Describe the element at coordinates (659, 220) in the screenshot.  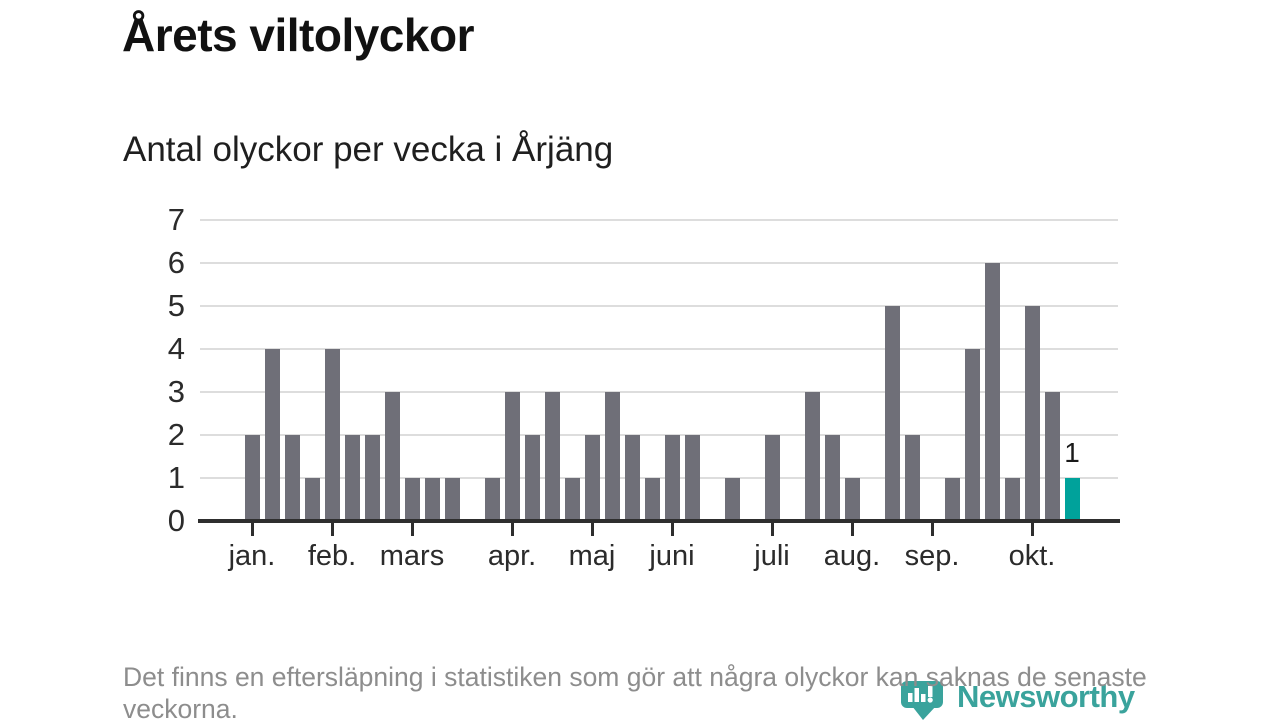
I see `gridline-y7` at that location.